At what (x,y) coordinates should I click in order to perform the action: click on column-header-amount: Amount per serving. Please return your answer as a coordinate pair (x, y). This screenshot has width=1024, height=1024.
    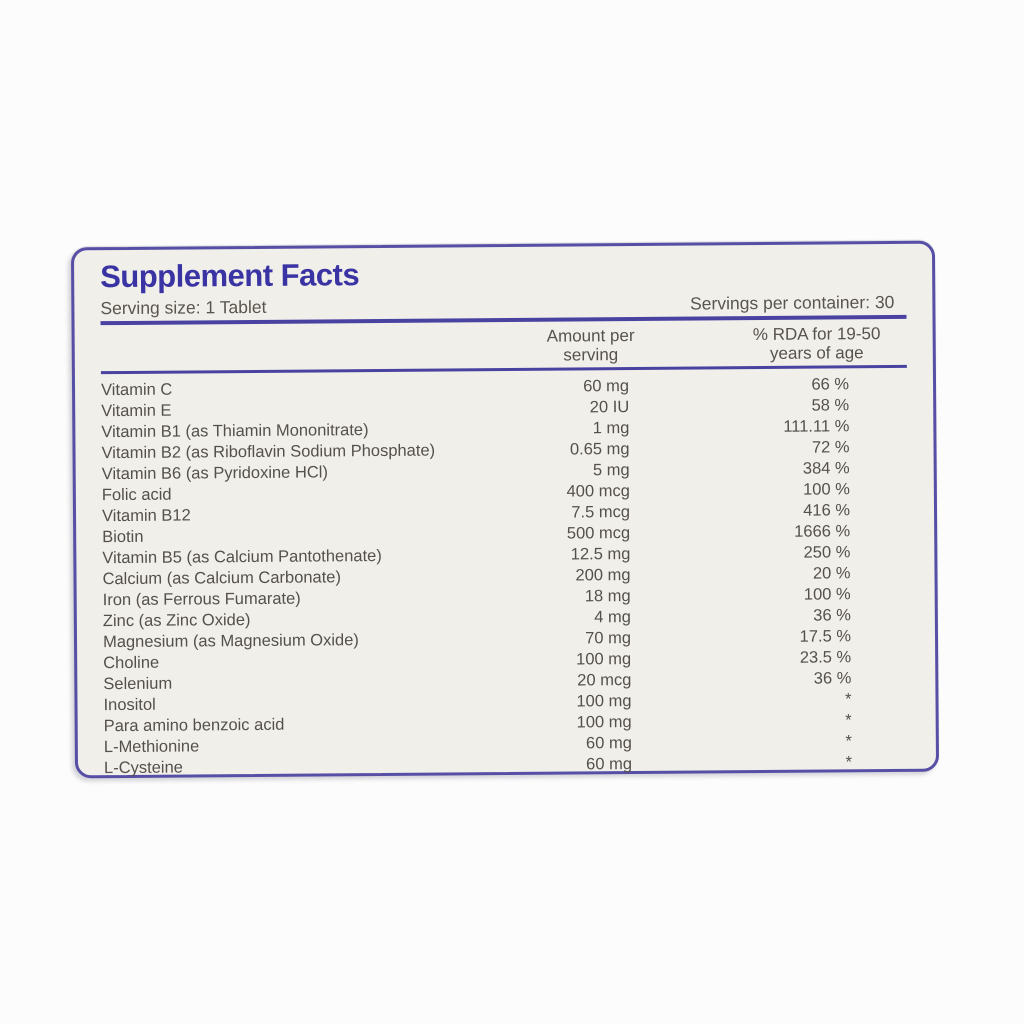
    Looking at the image, I should click on (591, 345).